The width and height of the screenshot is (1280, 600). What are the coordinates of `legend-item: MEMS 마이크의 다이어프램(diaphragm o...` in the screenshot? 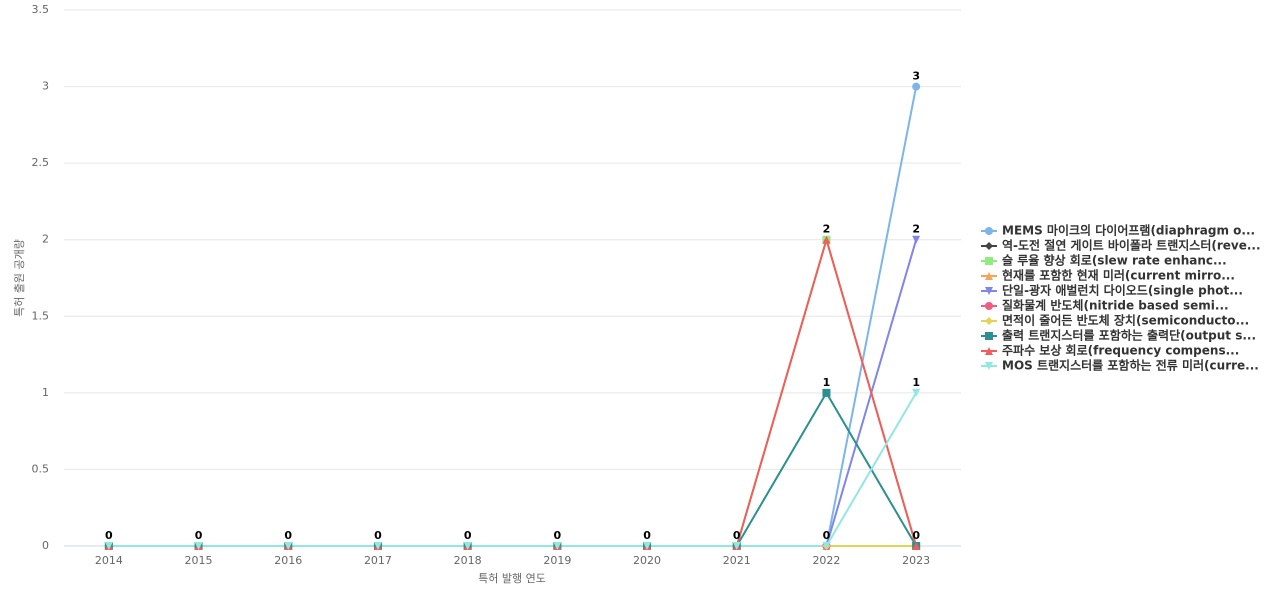 It's located at (1118, 230).